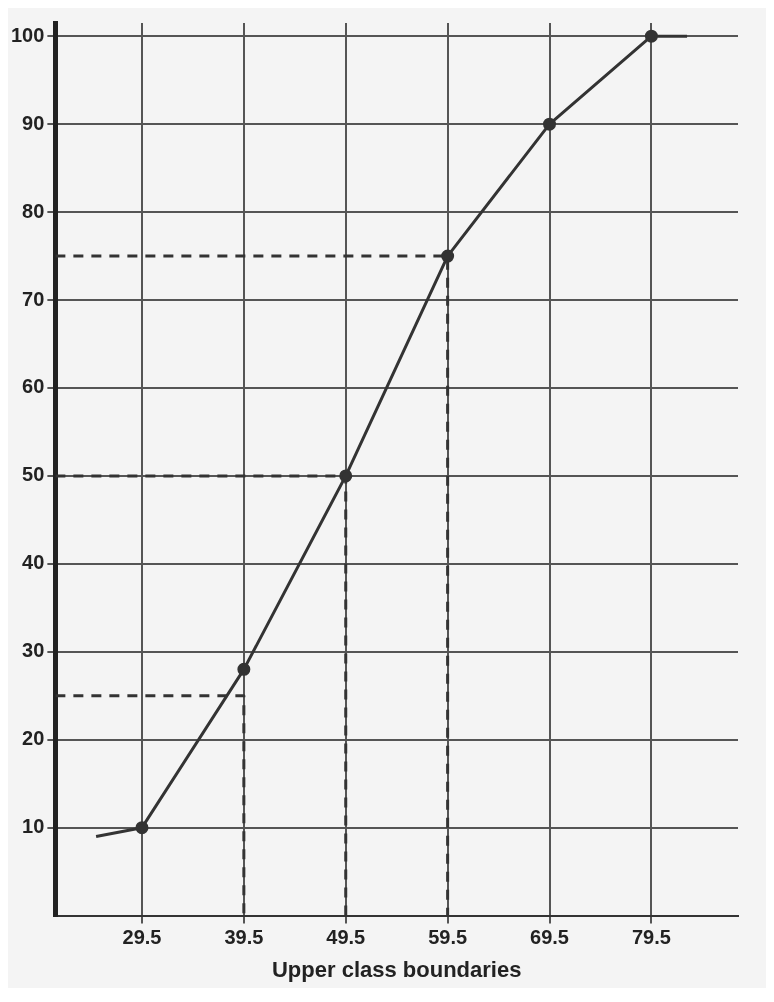 This screenshot has height=1002, width=774. I want to click on y-tick-label: 50, so click(33, 474).